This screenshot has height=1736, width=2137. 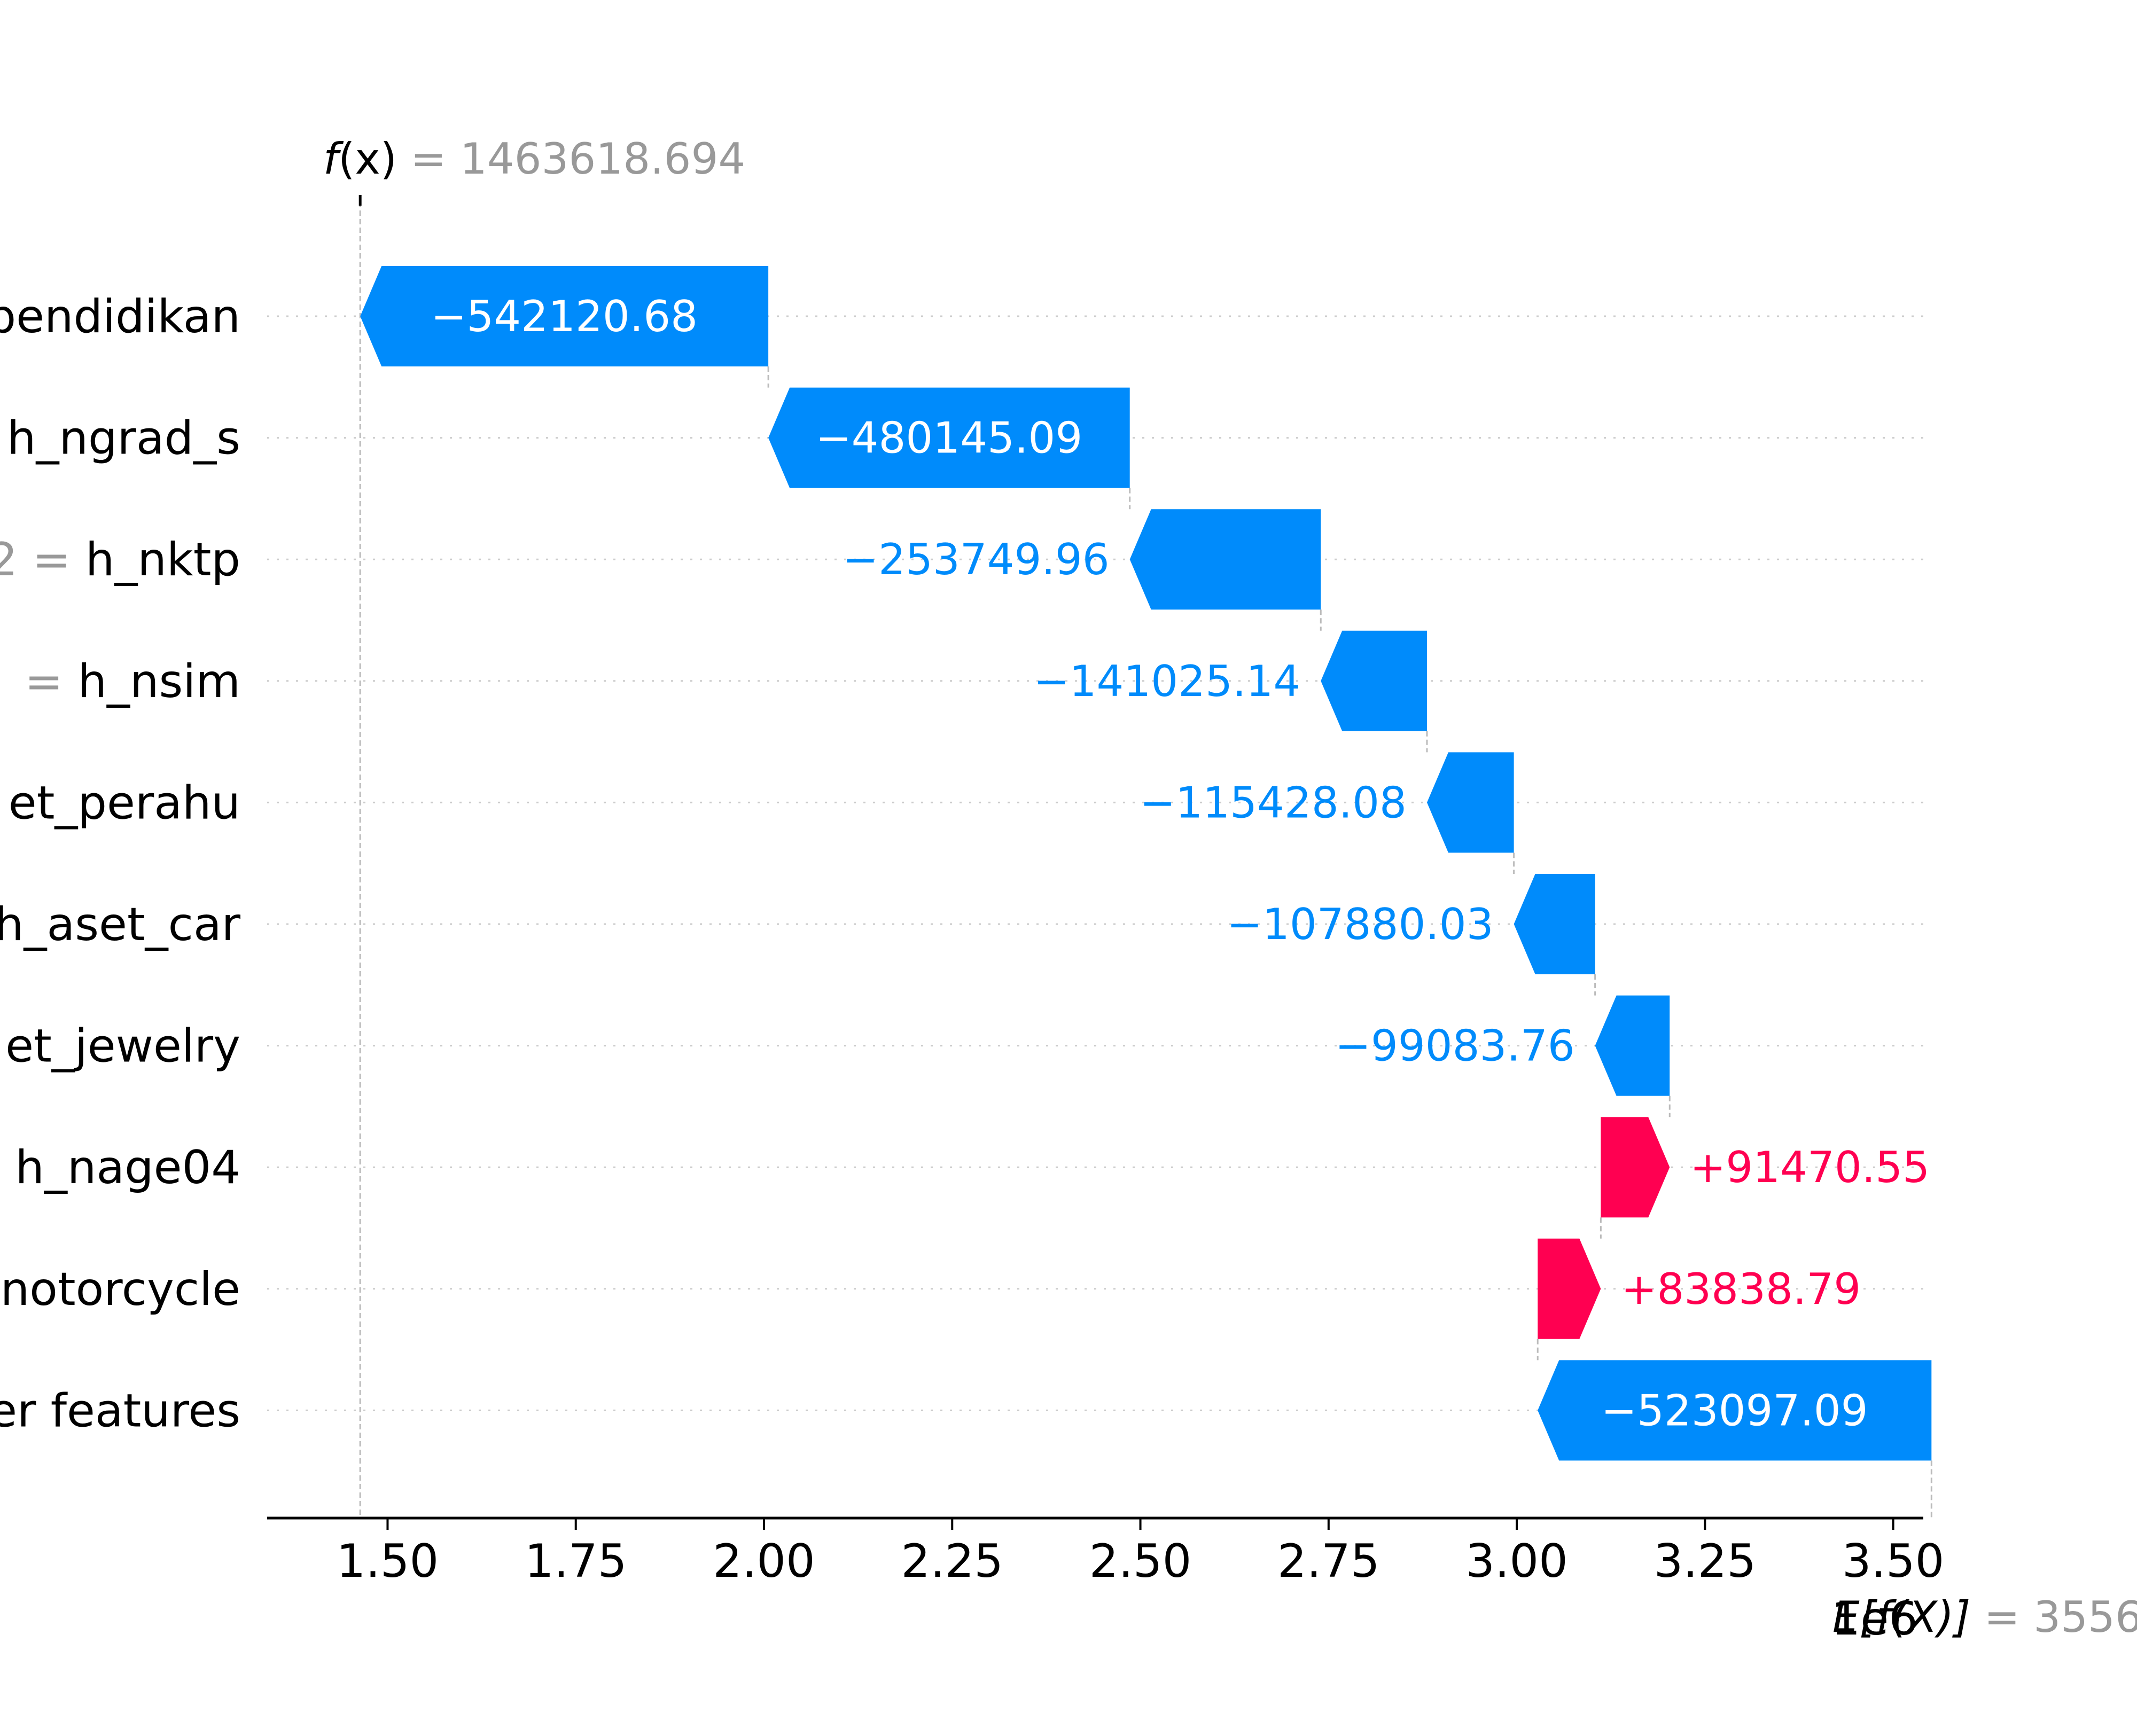 I want to click on feature-name: h_aset_car, so click(x=120, y=925).